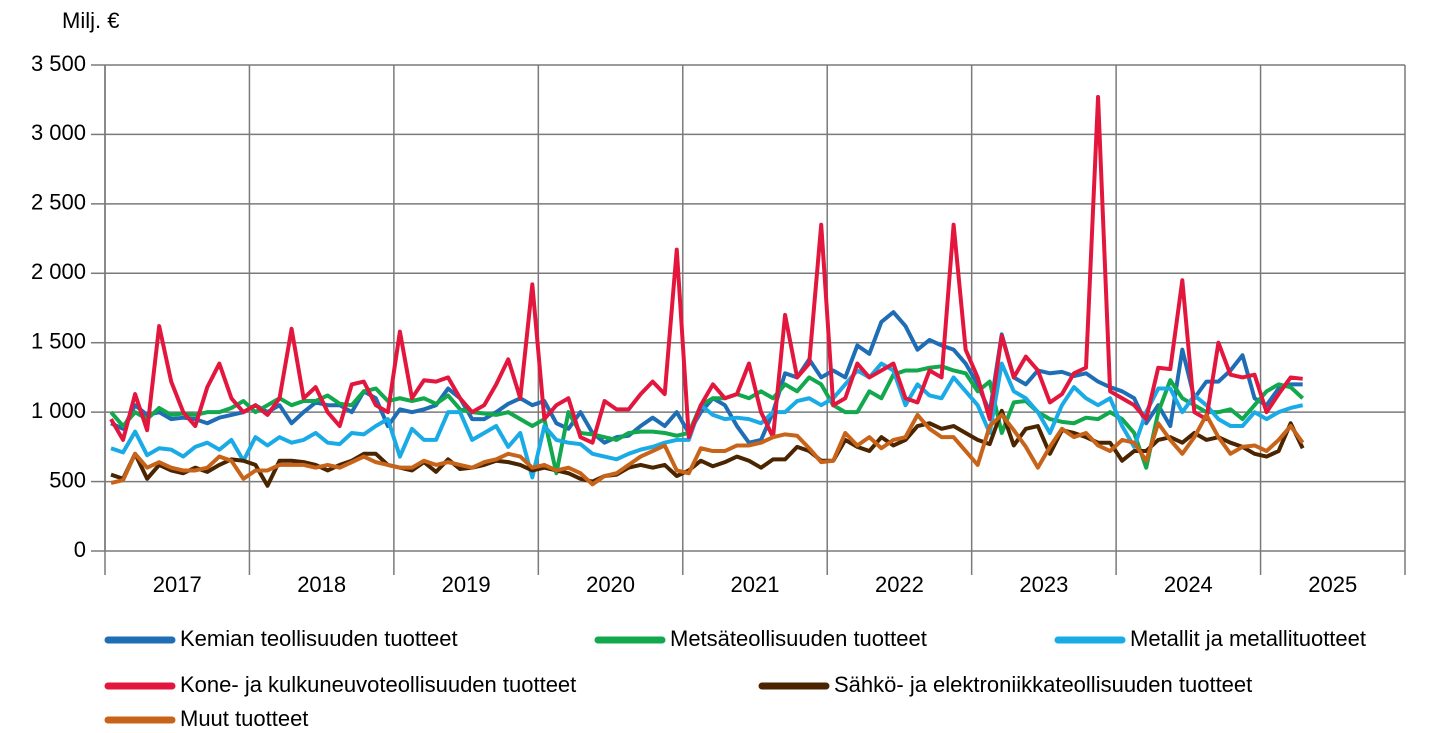  What do you see at coordinates (610, 584) in the screenshot?
I see `x-tick-label: 2020` at bounding box center [610, 584].